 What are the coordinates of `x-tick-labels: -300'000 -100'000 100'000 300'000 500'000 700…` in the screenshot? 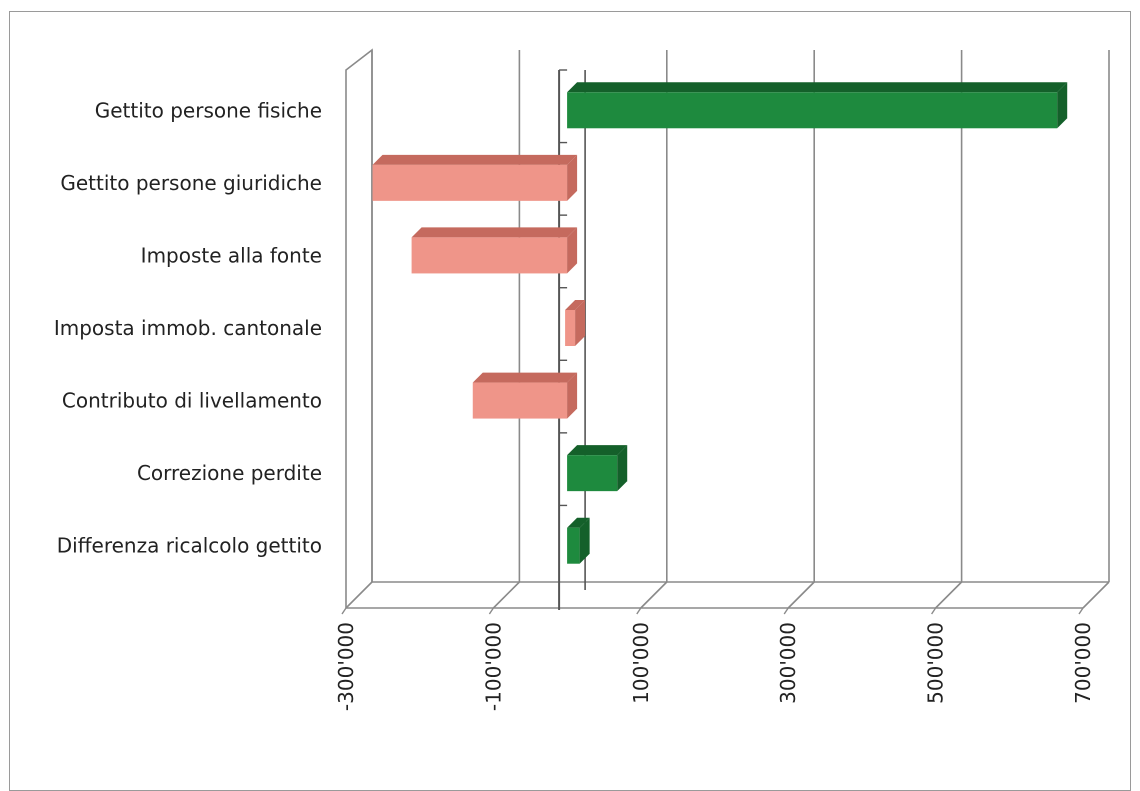 It's located at (714, 659).